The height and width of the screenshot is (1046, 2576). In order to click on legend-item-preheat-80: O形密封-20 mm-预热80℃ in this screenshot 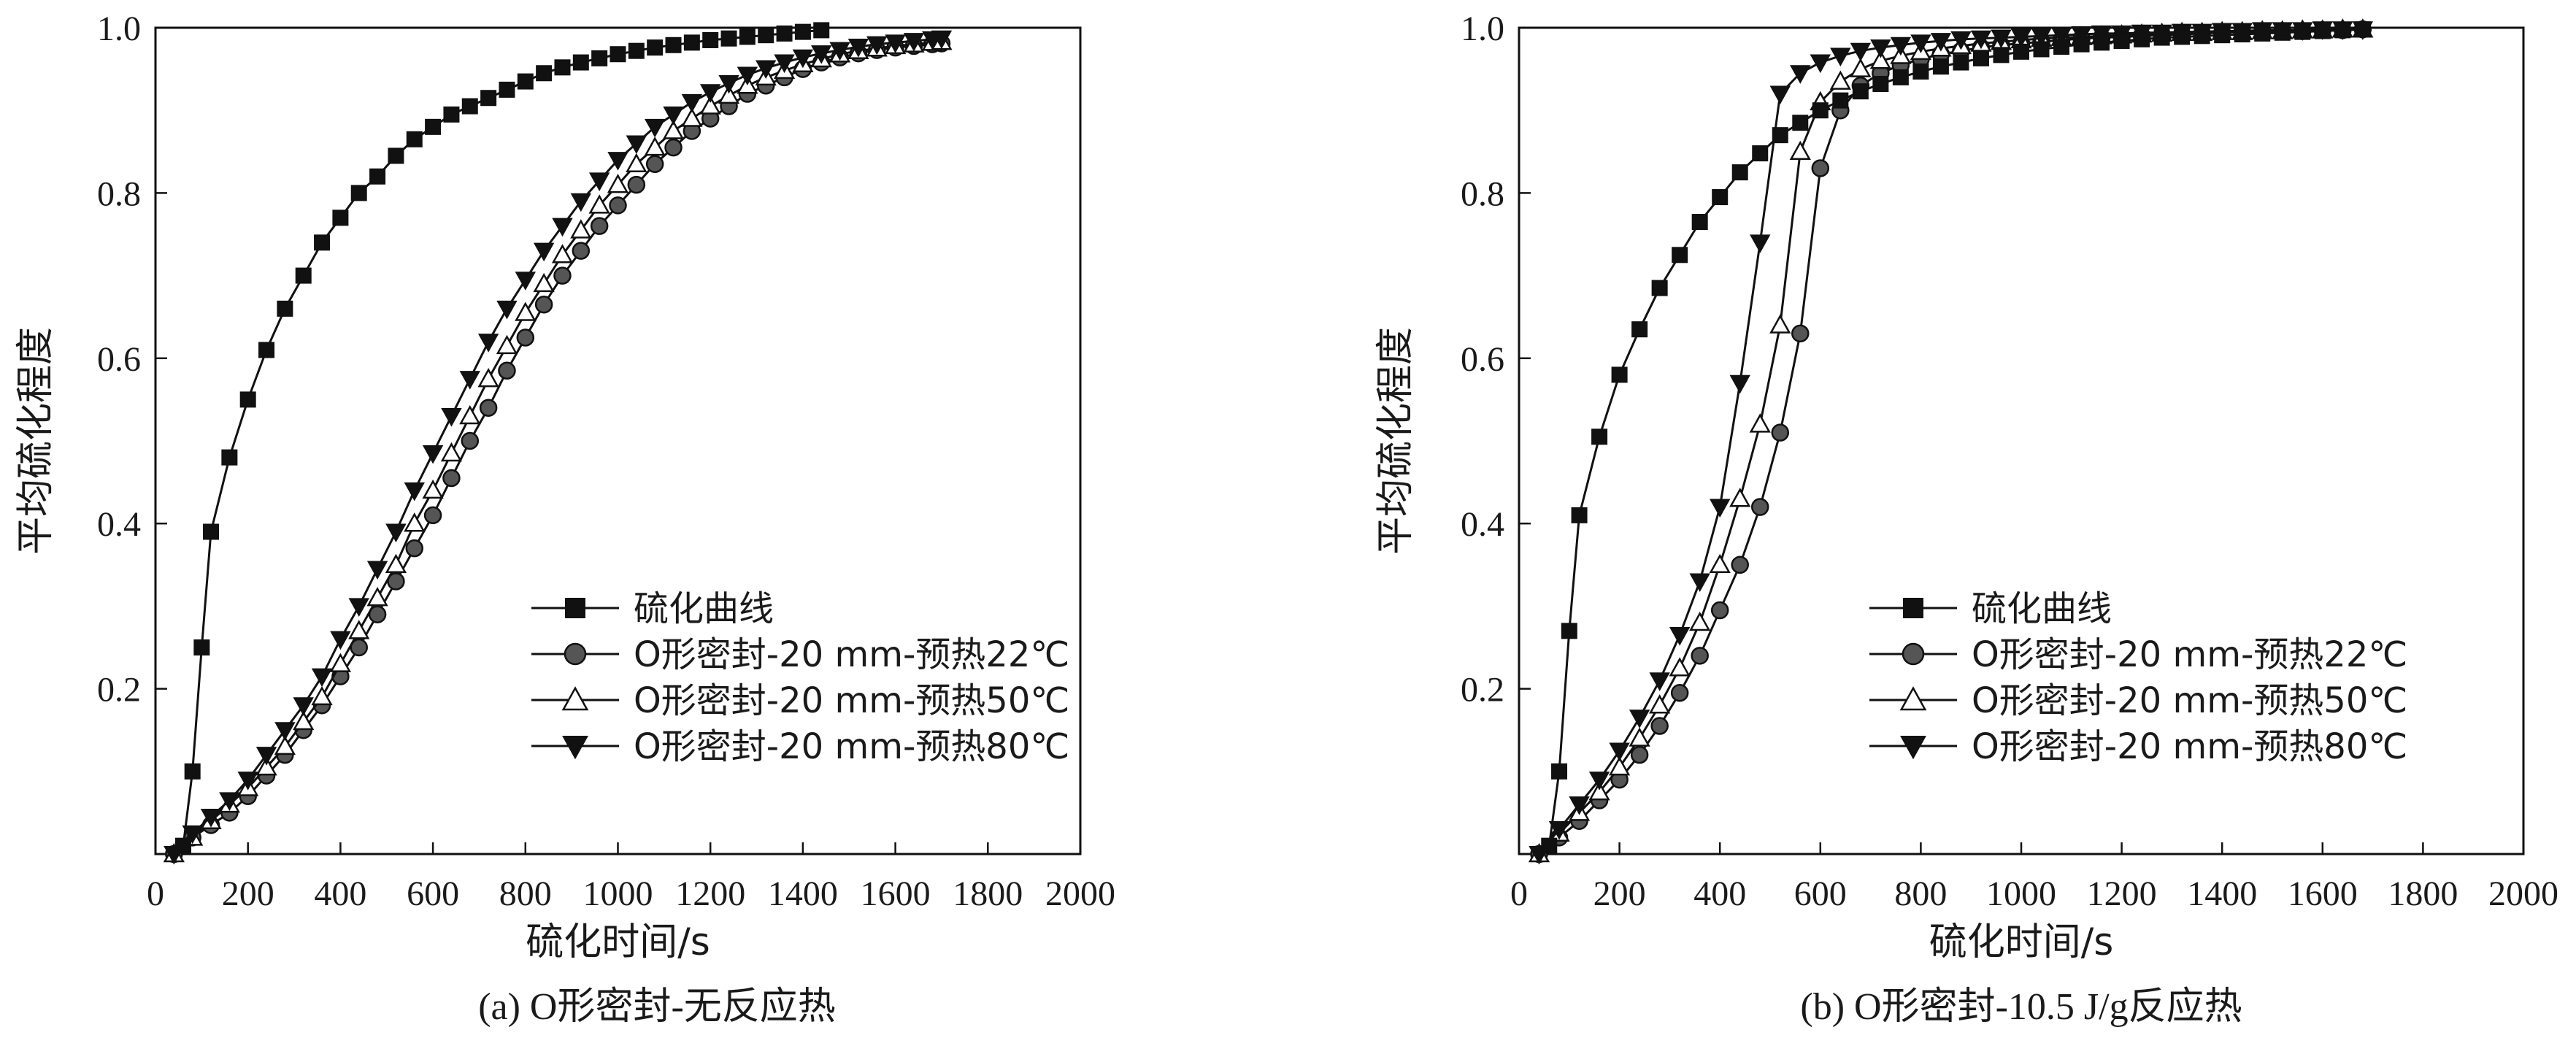, I will do `click(800, 746)`.